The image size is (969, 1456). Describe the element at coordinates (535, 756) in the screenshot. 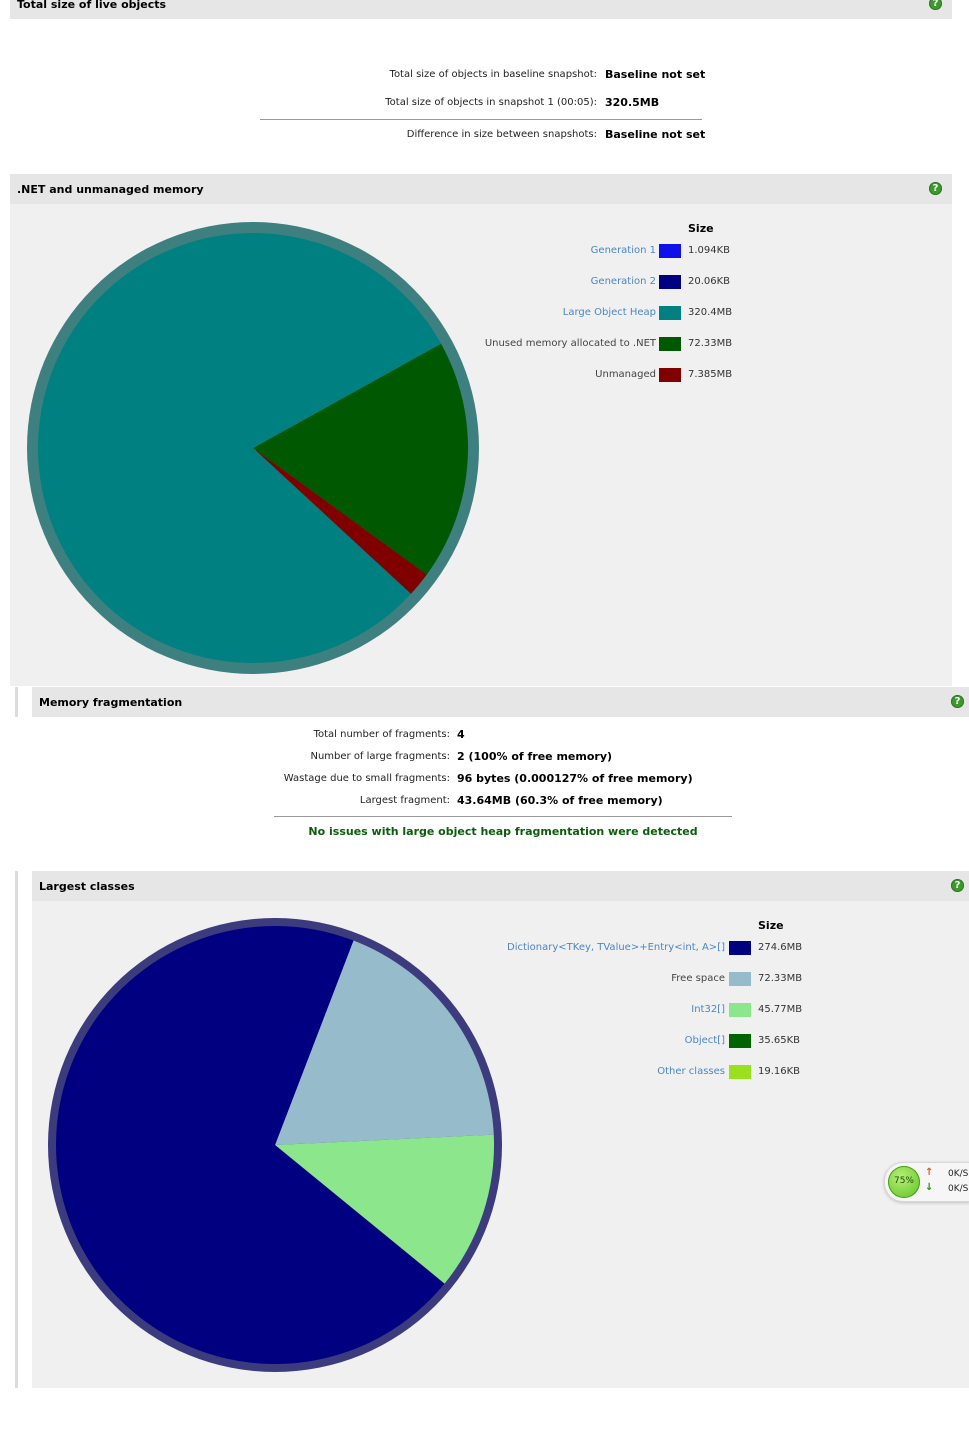

I see `large-fragments-value: 2 (100% of free memory)` at that location.